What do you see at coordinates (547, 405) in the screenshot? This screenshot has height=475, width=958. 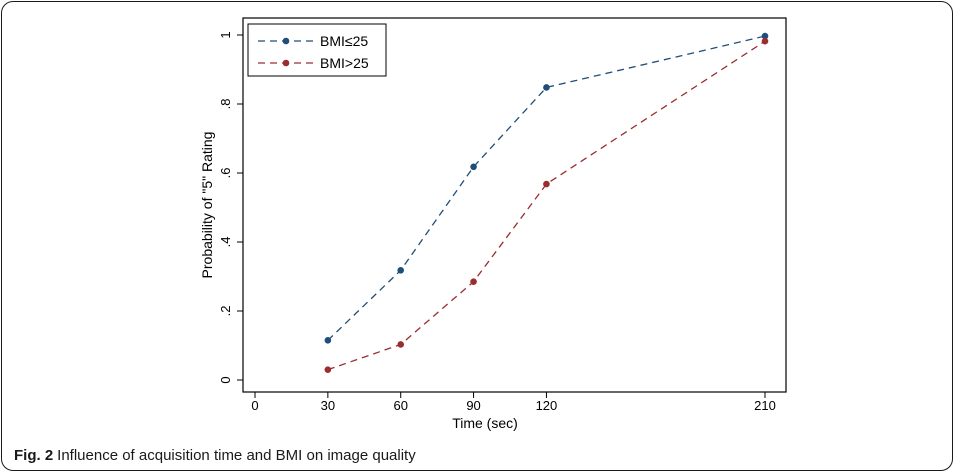 I see `x-tick-label: 120` at bounding box center [547, 405].